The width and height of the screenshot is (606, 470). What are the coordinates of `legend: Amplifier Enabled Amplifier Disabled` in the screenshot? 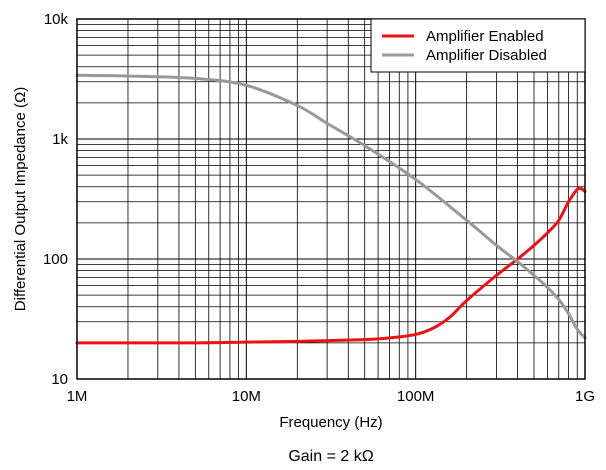 It's located at (478, 45).